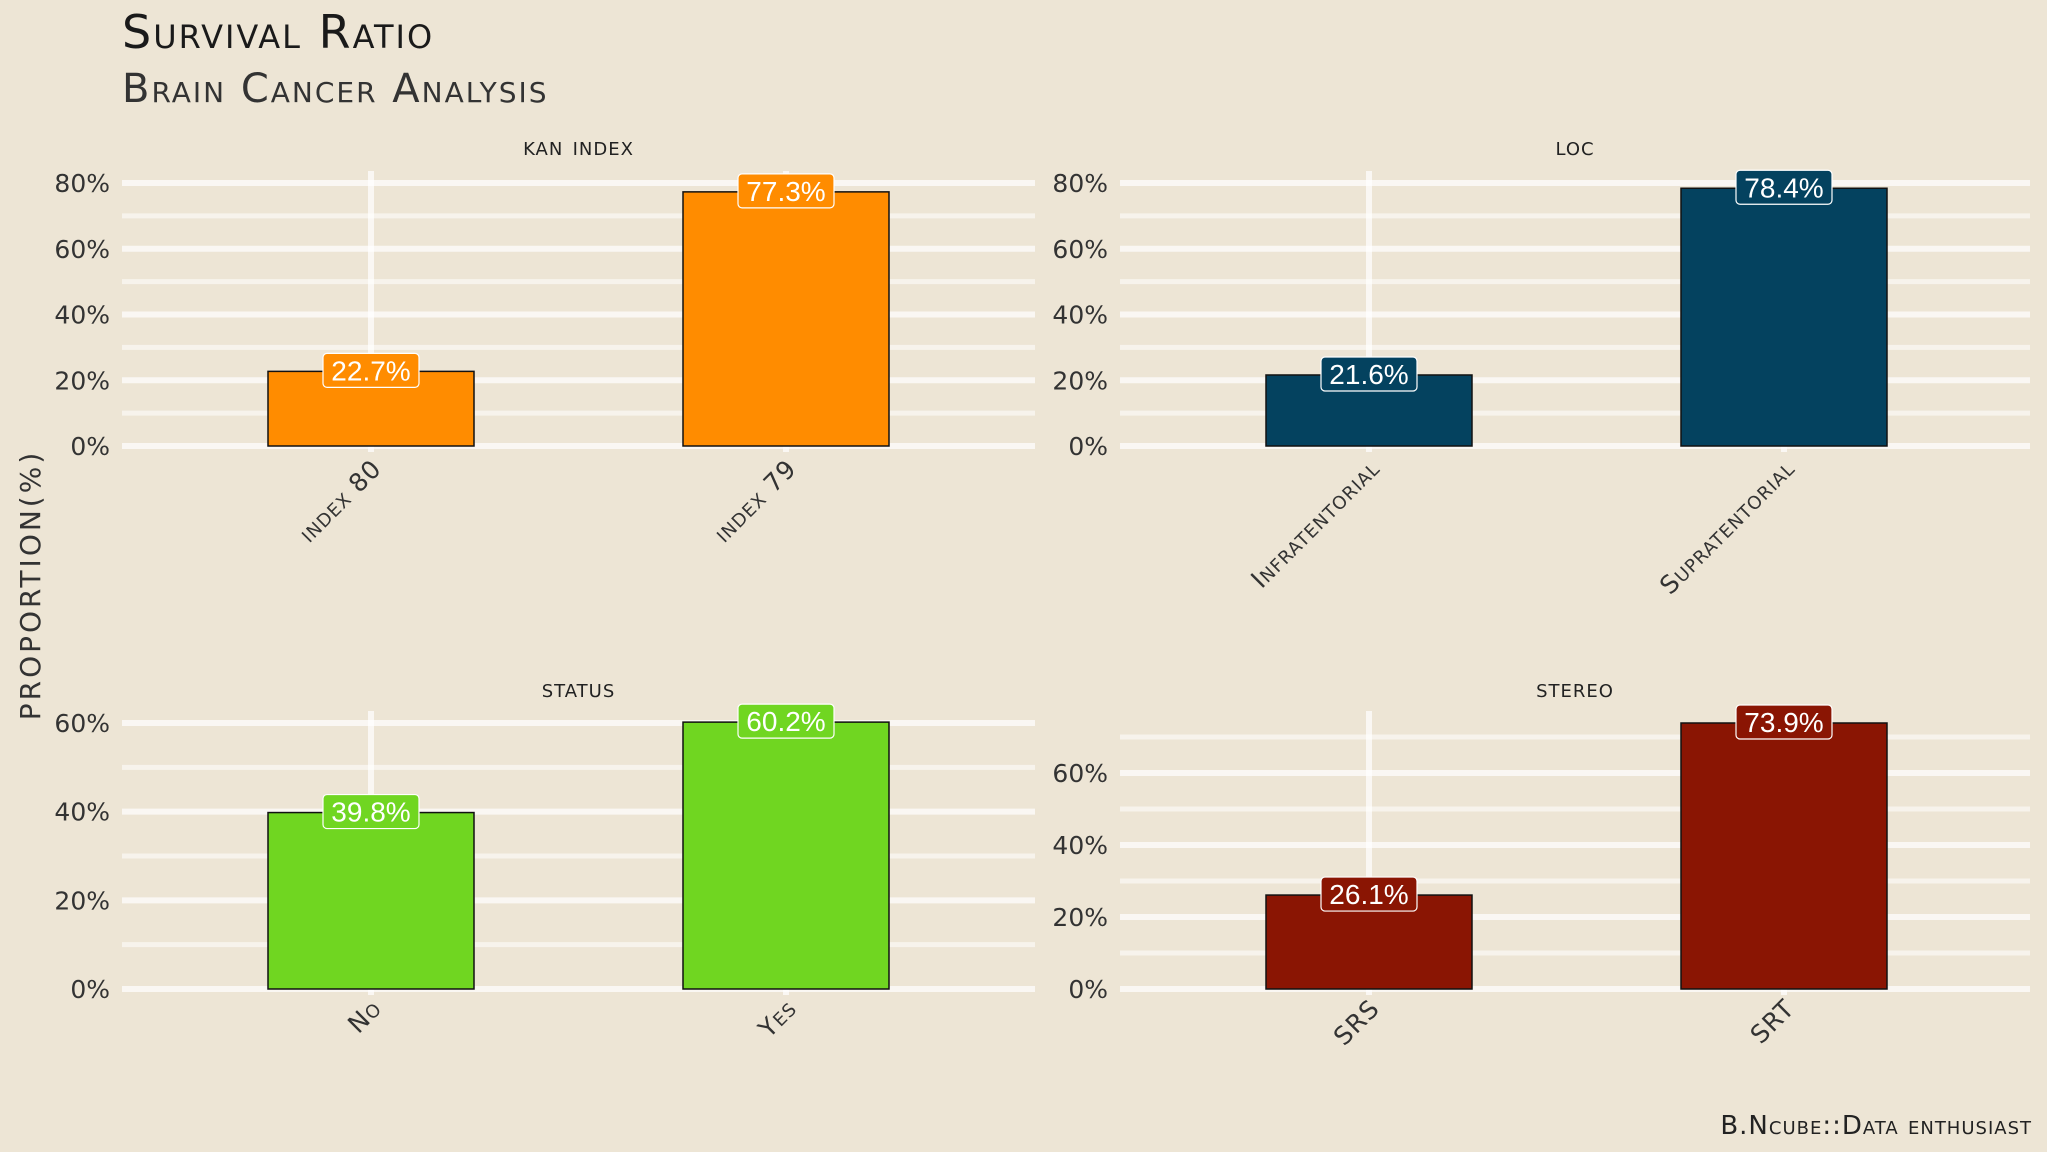 The width and height of the screenshot is (2047, 1152). I want to click on y-axis-label: PROPORTION(%), so click(30, 585).